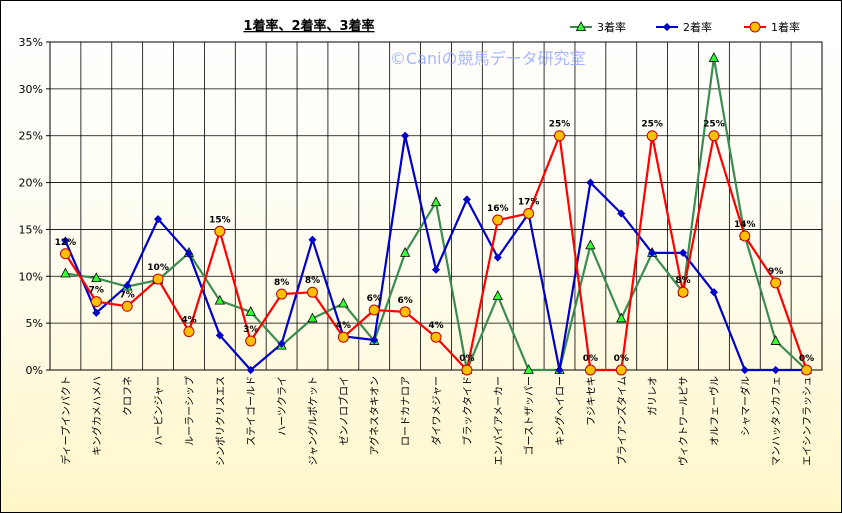  Describe the element at coordinates (488, 58) in the screenshot. I see `watermark-text: ©Caniの競馬データ研究室` at that location.